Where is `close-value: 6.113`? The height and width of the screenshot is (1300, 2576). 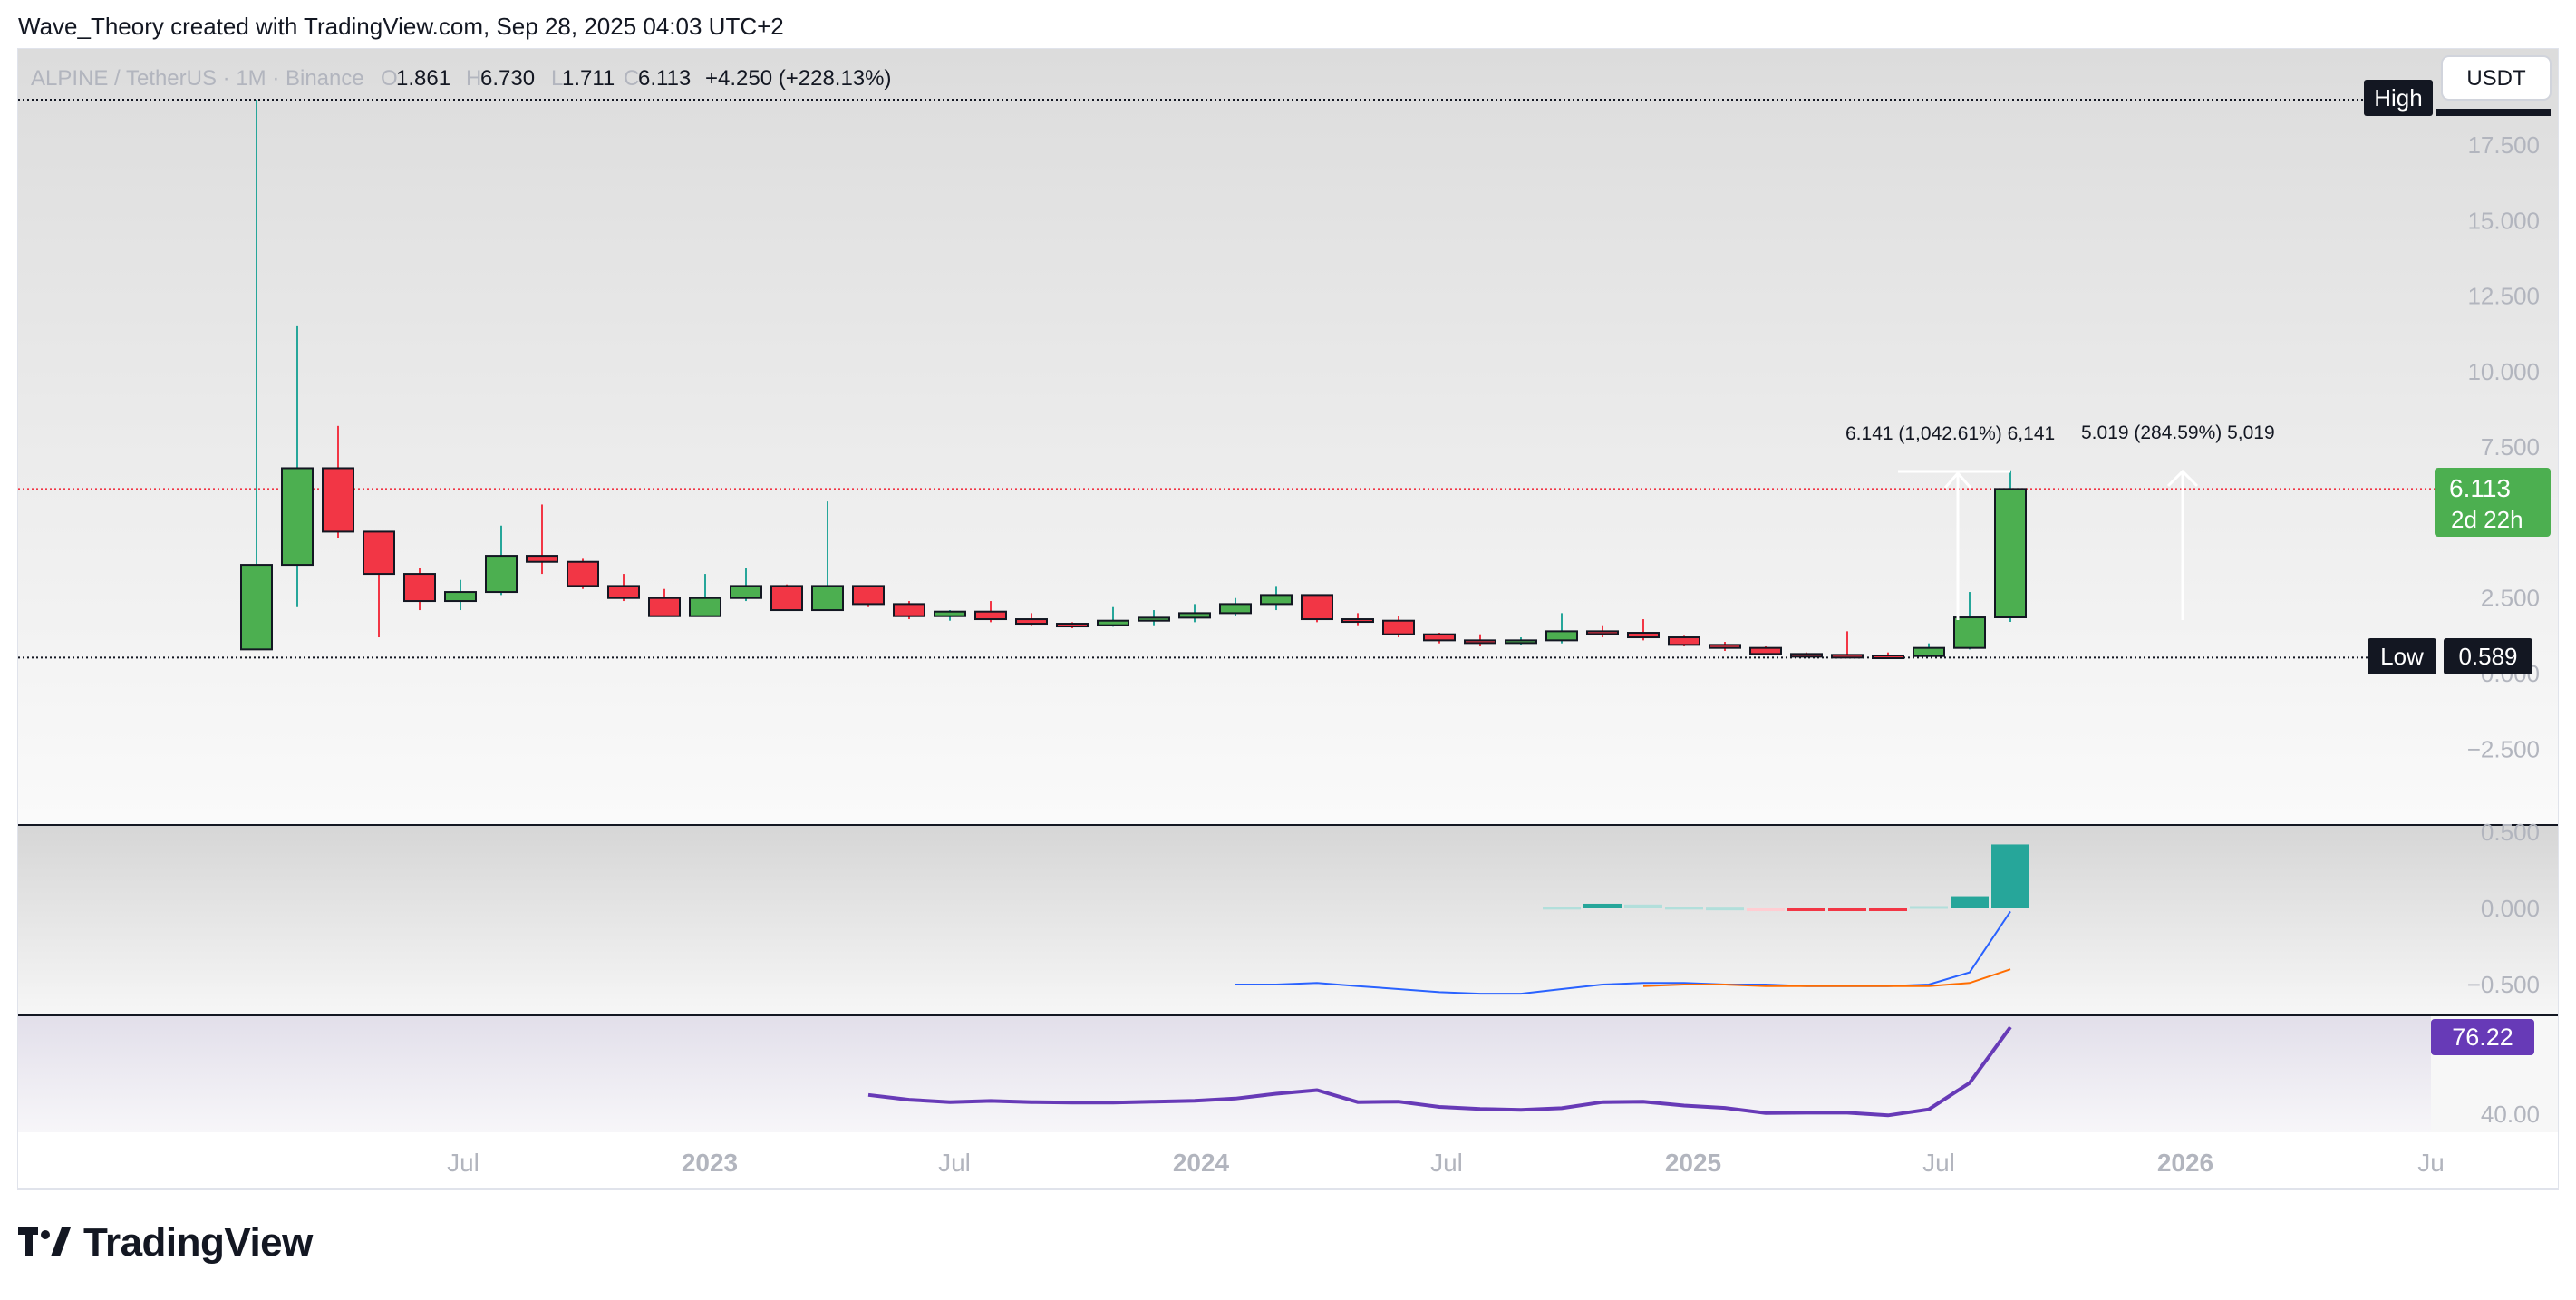 close-value: 6.113 is located at coordinates (664, 78).